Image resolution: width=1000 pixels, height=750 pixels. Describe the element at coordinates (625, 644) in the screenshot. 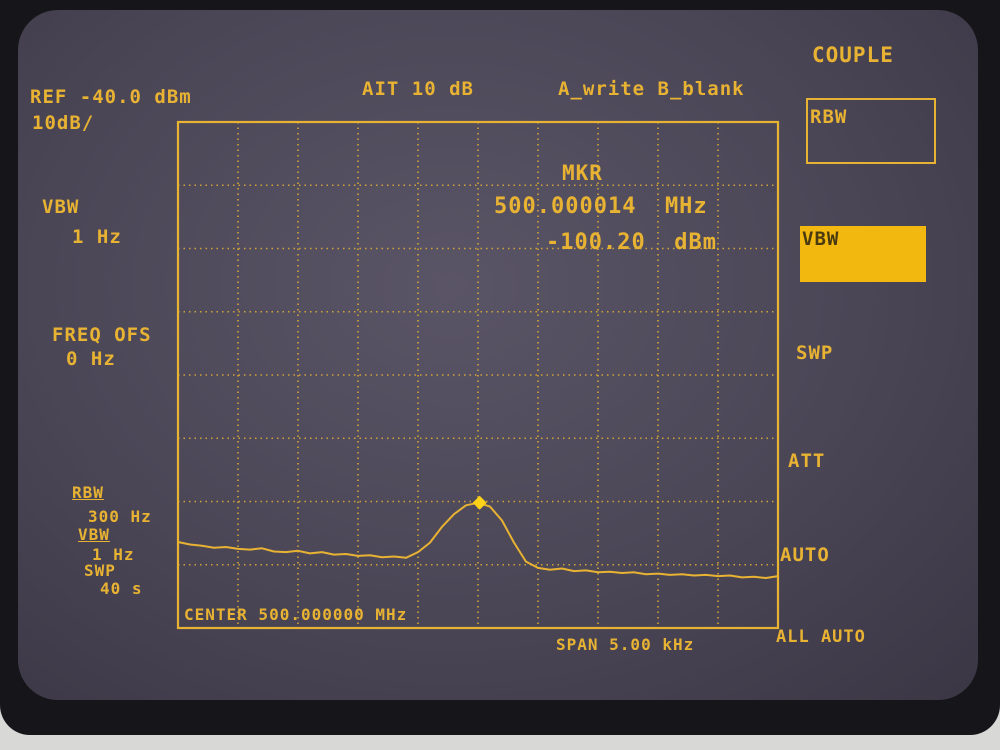

I see `span: SPAN 5.00 kHz` at that location.